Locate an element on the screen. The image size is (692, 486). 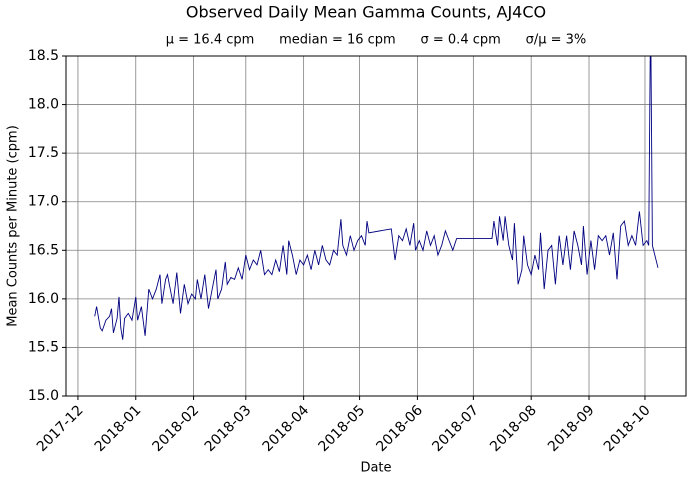
y-tick-label: 18.5 is located at coordinates (43, 56).